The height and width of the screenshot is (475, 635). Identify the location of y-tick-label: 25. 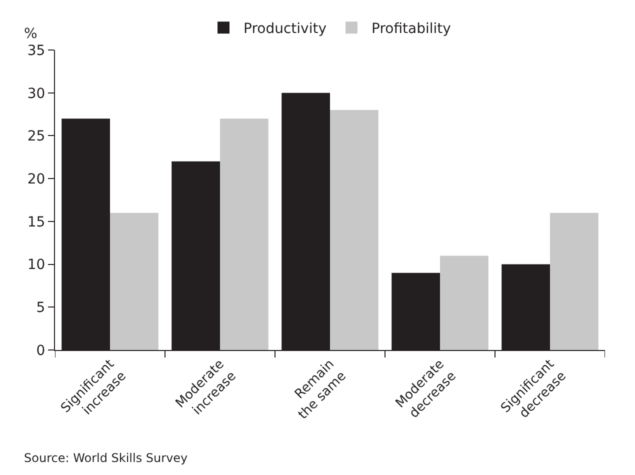
(36, 136).